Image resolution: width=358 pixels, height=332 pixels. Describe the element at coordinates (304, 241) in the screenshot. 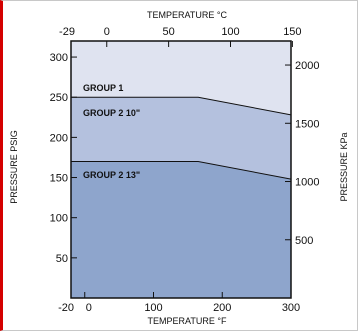

I see `right-tick-label: 500` at that location.